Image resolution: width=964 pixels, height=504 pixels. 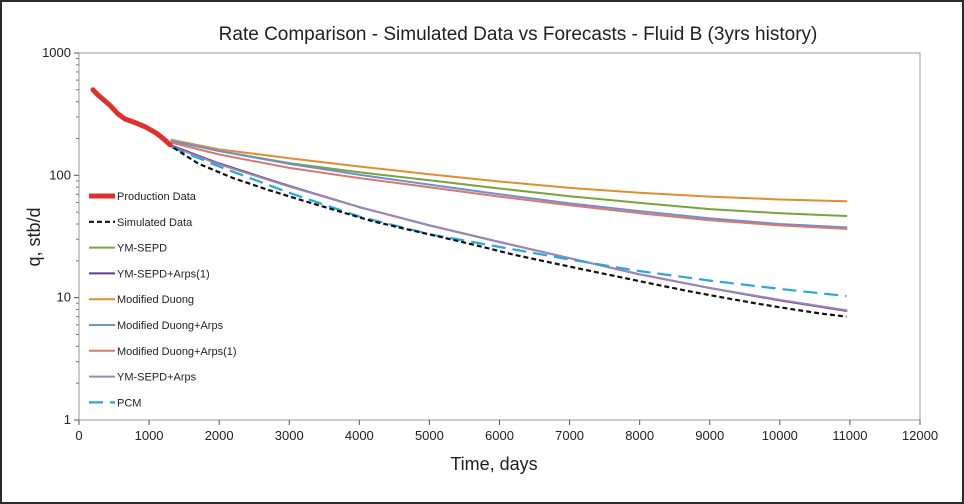 I want to click on series-line-modified-duong-arps, so click(x=509, y=184).